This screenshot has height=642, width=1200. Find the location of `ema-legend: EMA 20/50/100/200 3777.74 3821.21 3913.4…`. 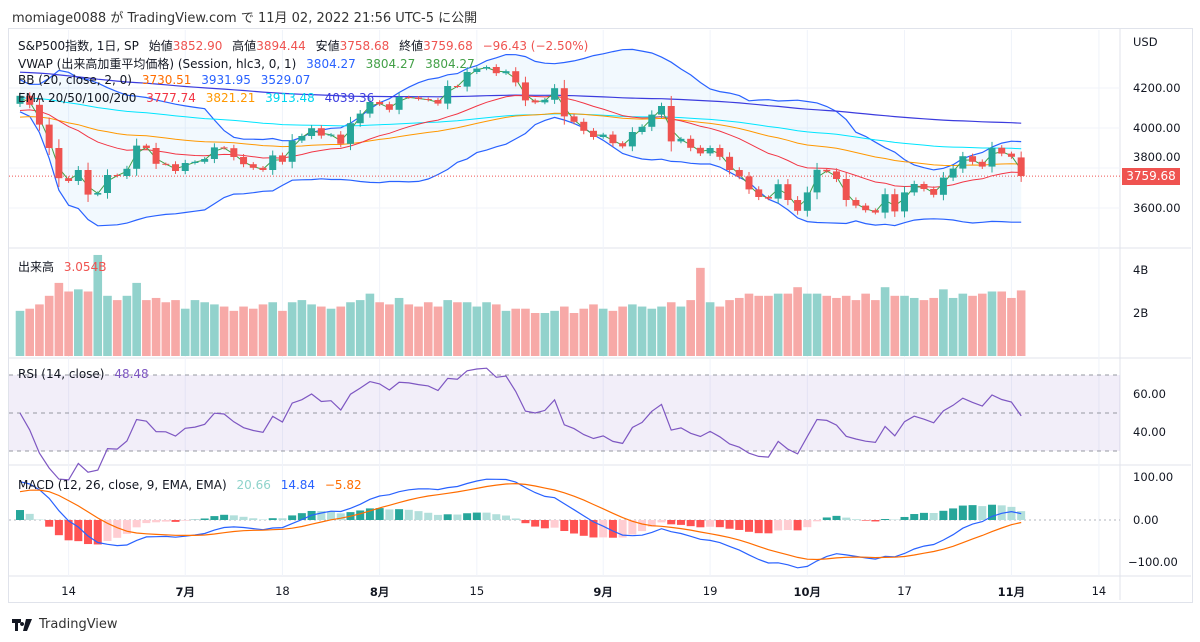

ema-legend: EMA 20/50/100/200 3777.74 3821.21 3913.4… is located at coordinates (199, 98).